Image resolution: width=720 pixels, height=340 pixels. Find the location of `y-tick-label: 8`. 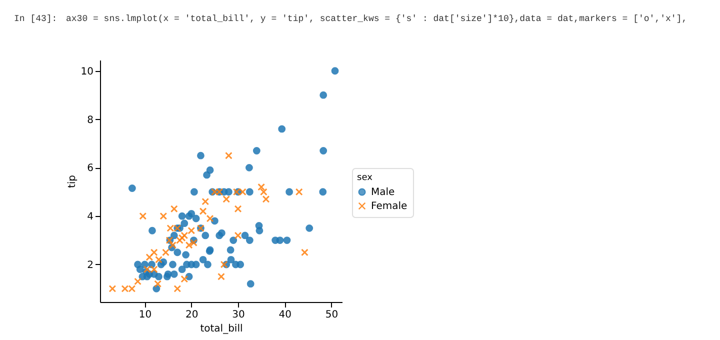

y-tick-label: 8 is located at coordinates (90, 120).